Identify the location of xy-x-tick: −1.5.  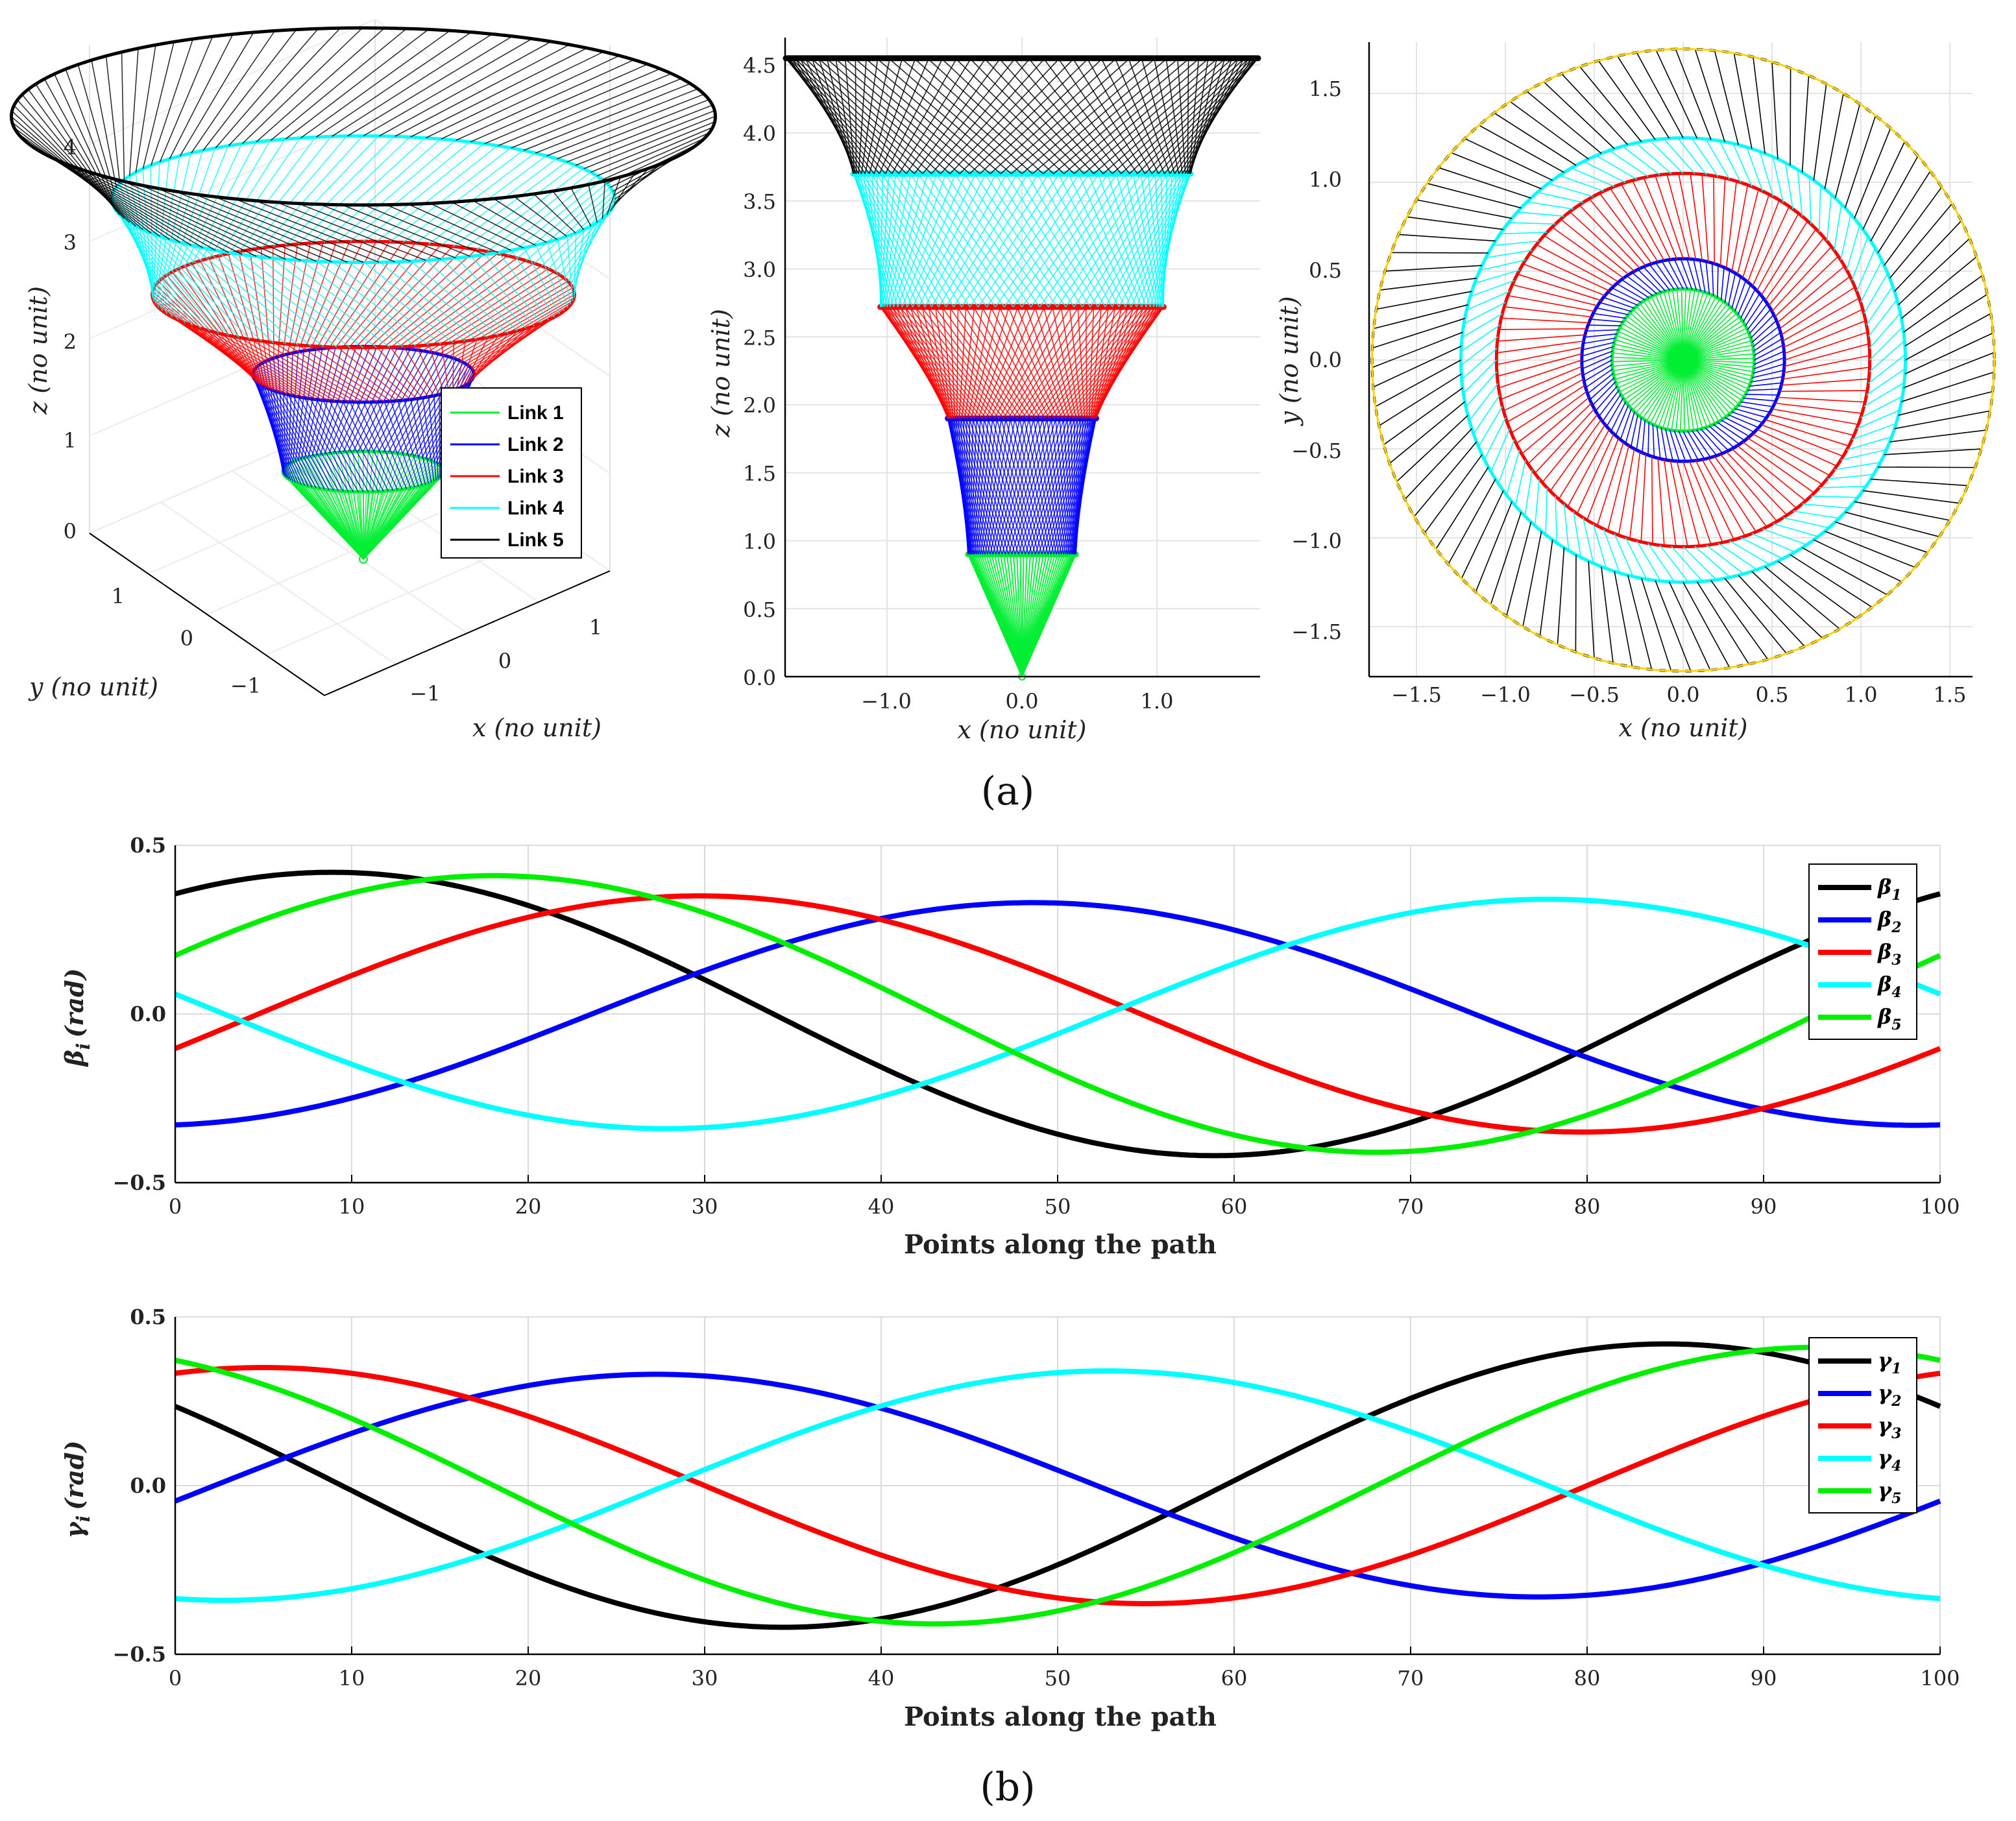
(1417, 694).